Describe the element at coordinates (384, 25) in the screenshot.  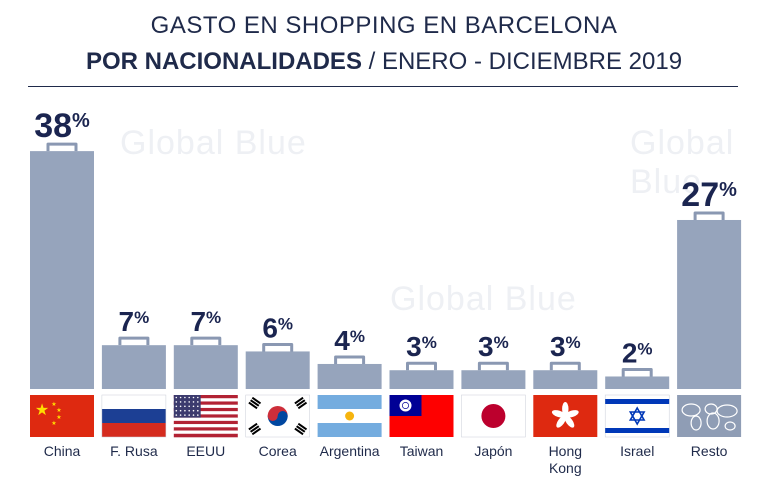
I see `chart-title: GASTO EN SHOPPING EN BARCELONA` at that location.